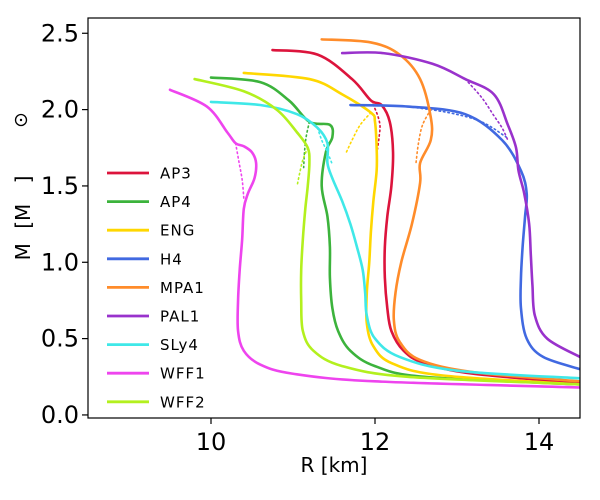 The width and height of the screenshot is (600, 500). What do you see at coordinates (60, 110) in the screenshot?
I see `y-tick-label: 2.0` at bounding box center [60, 110].